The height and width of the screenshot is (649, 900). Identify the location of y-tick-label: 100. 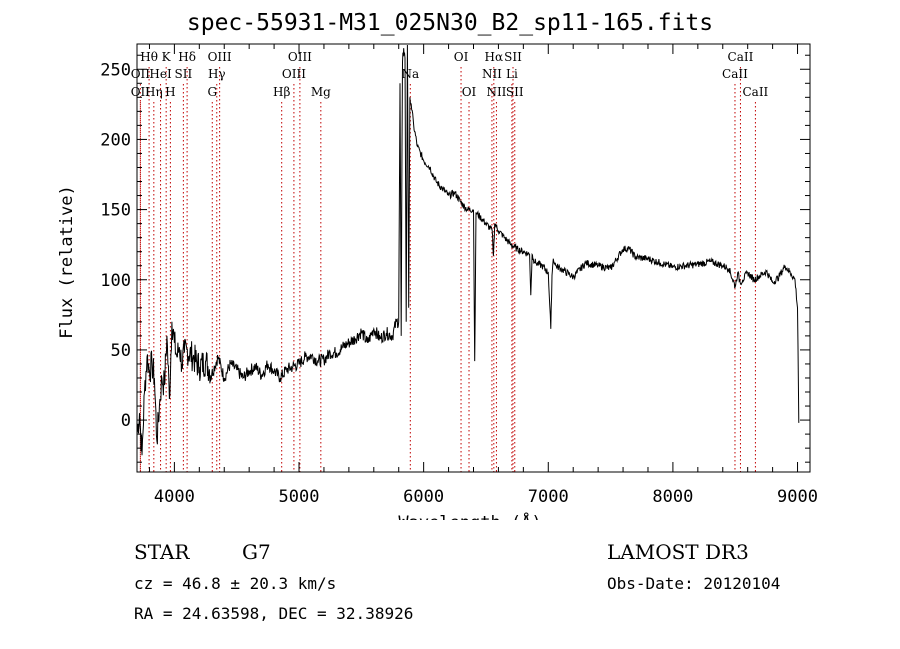
(115, 281).